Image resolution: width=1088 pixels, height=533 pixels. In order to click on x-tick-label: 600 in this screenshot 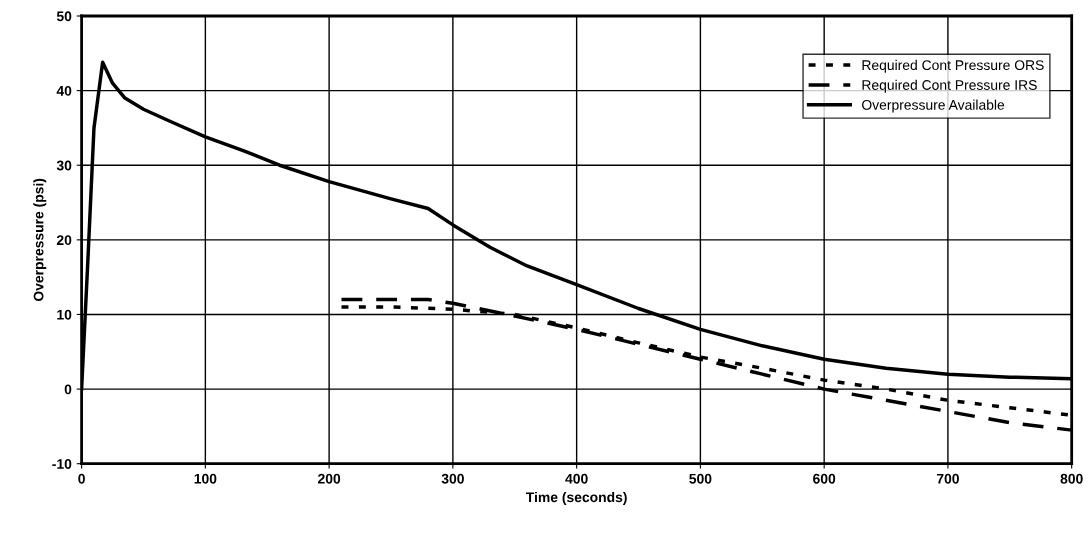, I will do `click(824, 478)`.